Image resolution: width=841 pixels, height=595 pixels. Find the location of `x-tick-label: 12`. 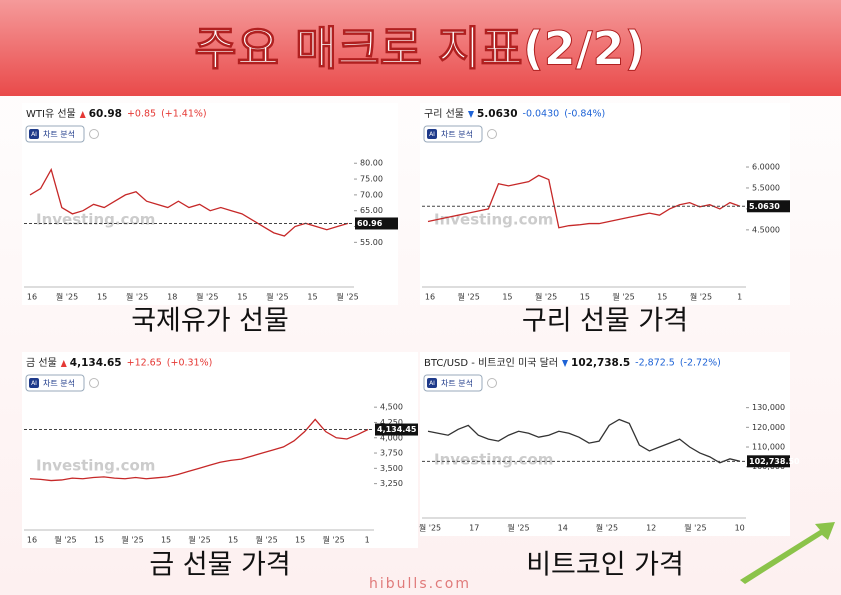

x-tick-label: 12 is located at coordinates (651, 528).